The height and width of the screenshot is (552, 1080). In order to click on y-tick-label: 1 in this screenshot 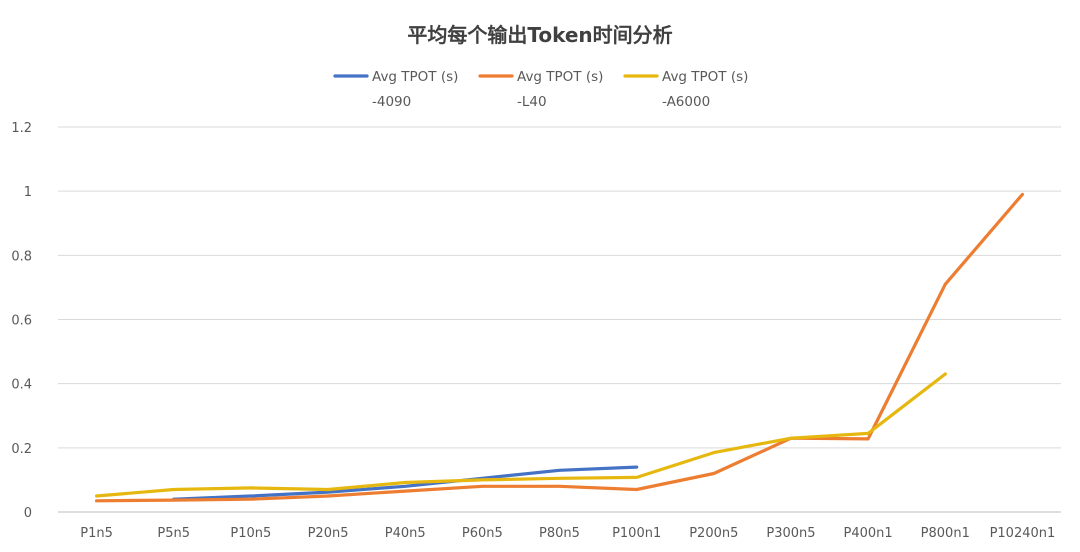, I will do `click(28, 192)`.